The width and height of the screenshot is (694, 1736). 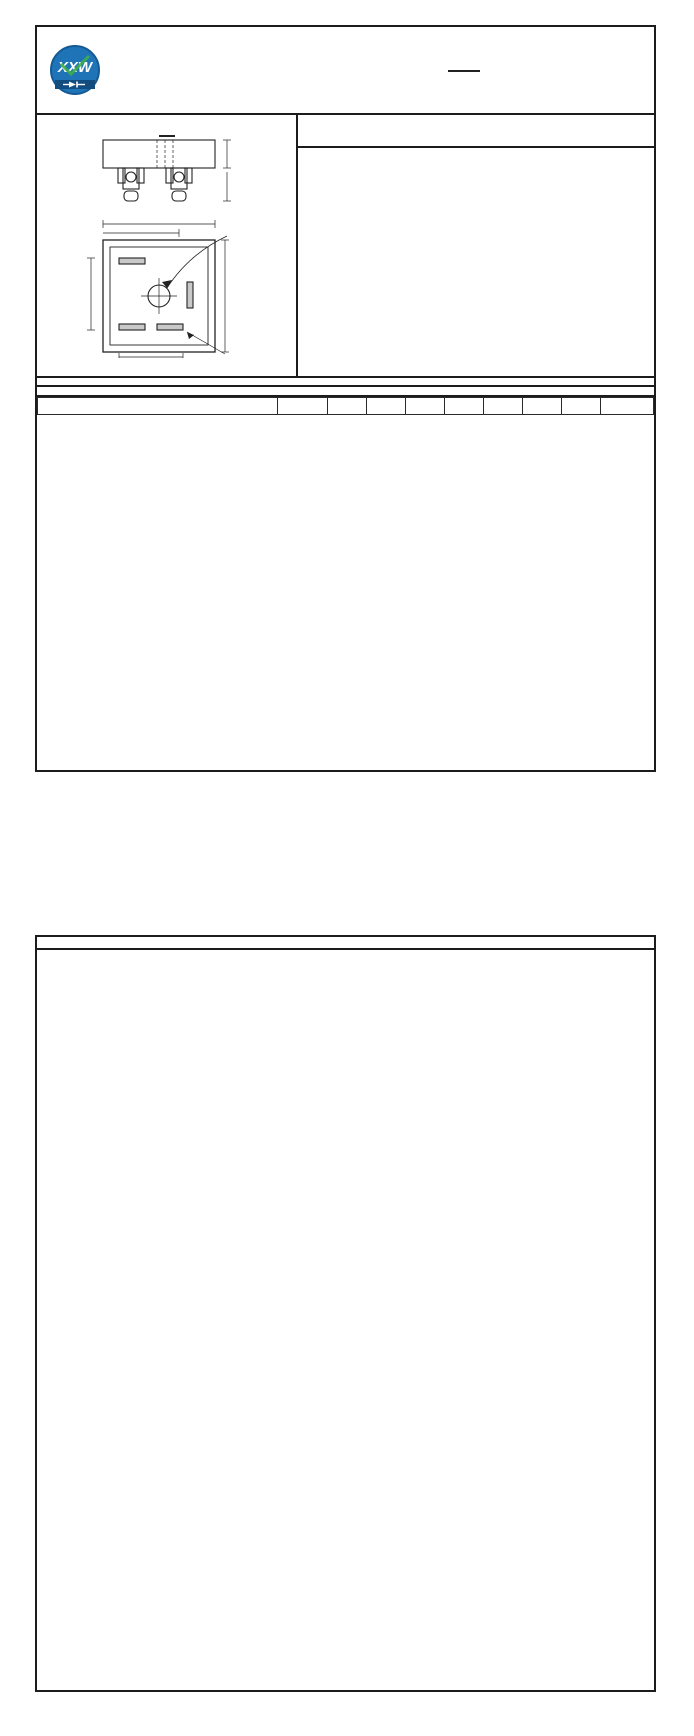 I want to click on package-drawing-column, so click(x=166, y=245).